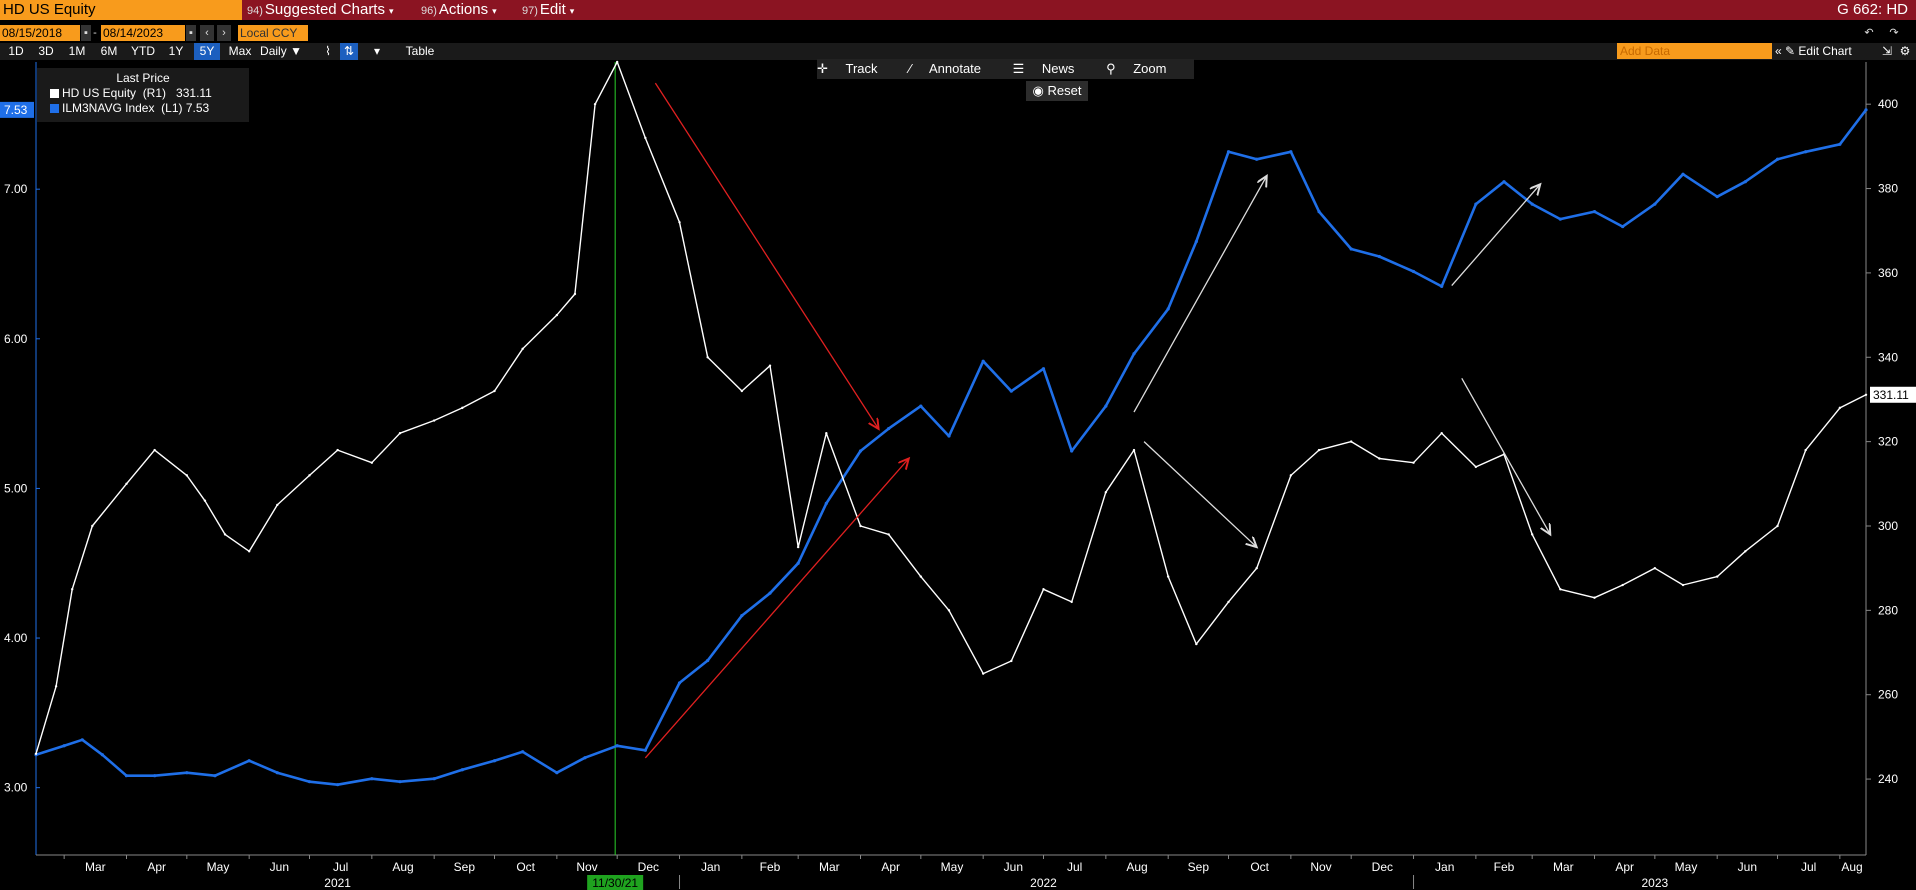 This screenshot has height=890, width=1916. I want to click on gear-icon: ⚙, so click(1905, 51).